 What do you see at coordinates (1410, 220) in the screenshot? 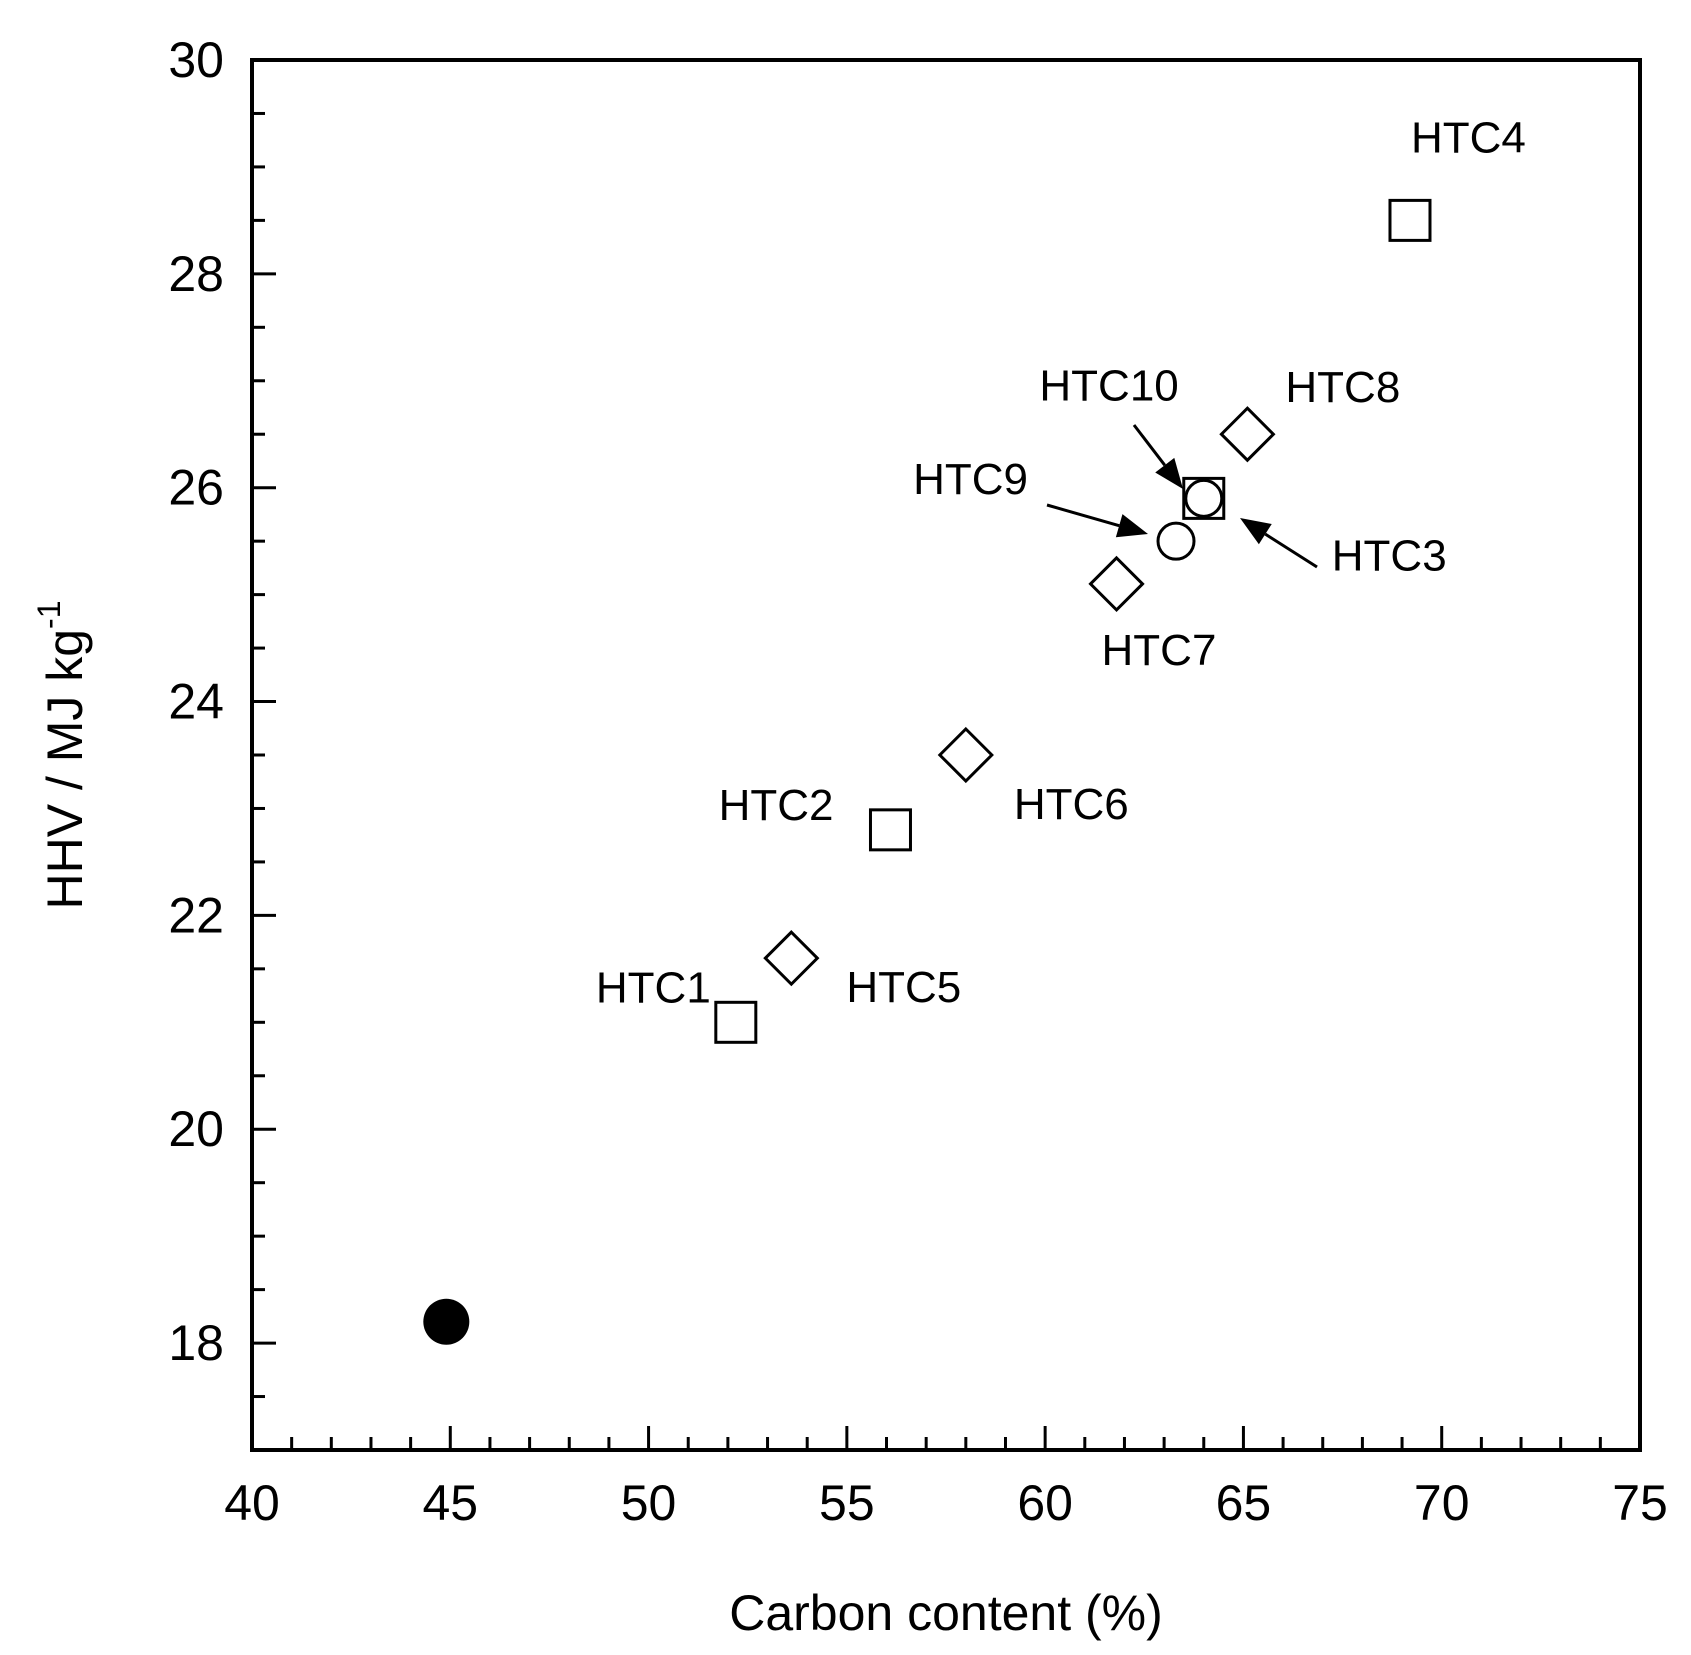
I see `htc4-point` at bounding box center [1410, 220].